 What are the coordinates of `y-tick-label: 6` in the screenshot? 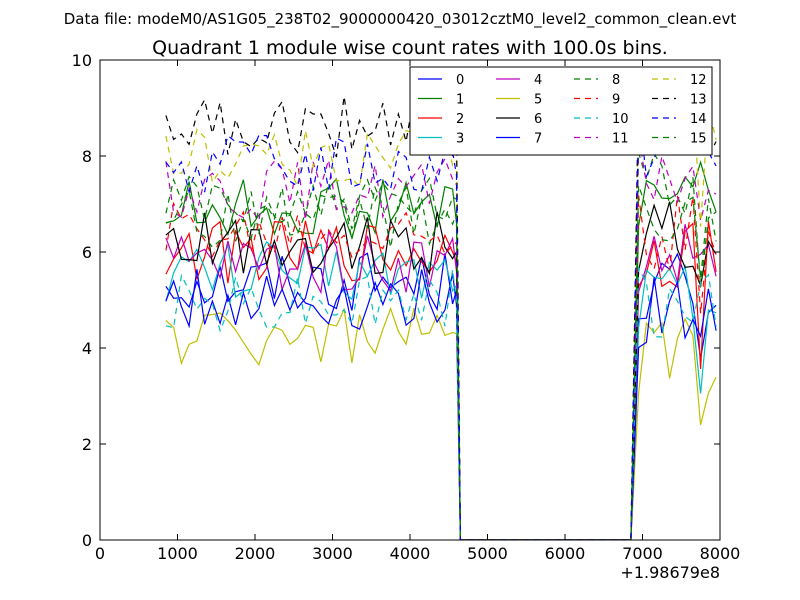 It's located at (87, 252).